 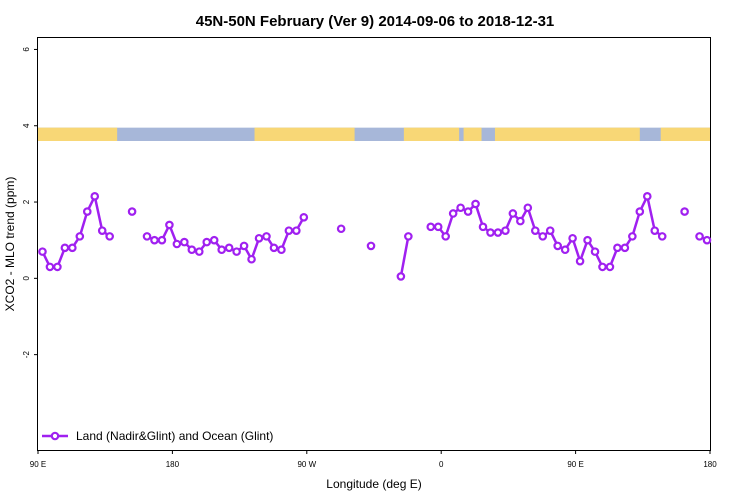 I want to click on x-tick-label: 0, so click(x=441, y=464).